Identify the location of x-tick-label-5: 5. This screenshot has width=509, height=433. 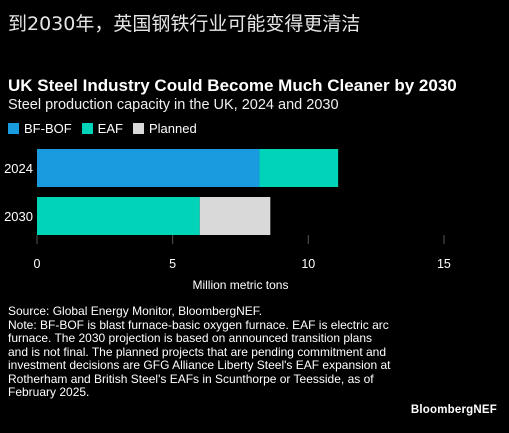
(172, 264).